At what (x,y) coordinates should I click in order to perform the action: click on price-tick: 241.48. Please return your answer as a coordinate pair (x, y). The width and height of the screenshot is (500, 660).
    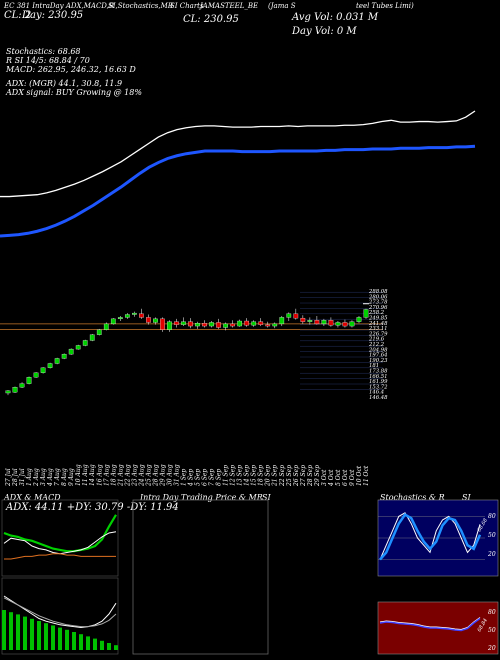
    Looking at the image, I should click on (378, 324).